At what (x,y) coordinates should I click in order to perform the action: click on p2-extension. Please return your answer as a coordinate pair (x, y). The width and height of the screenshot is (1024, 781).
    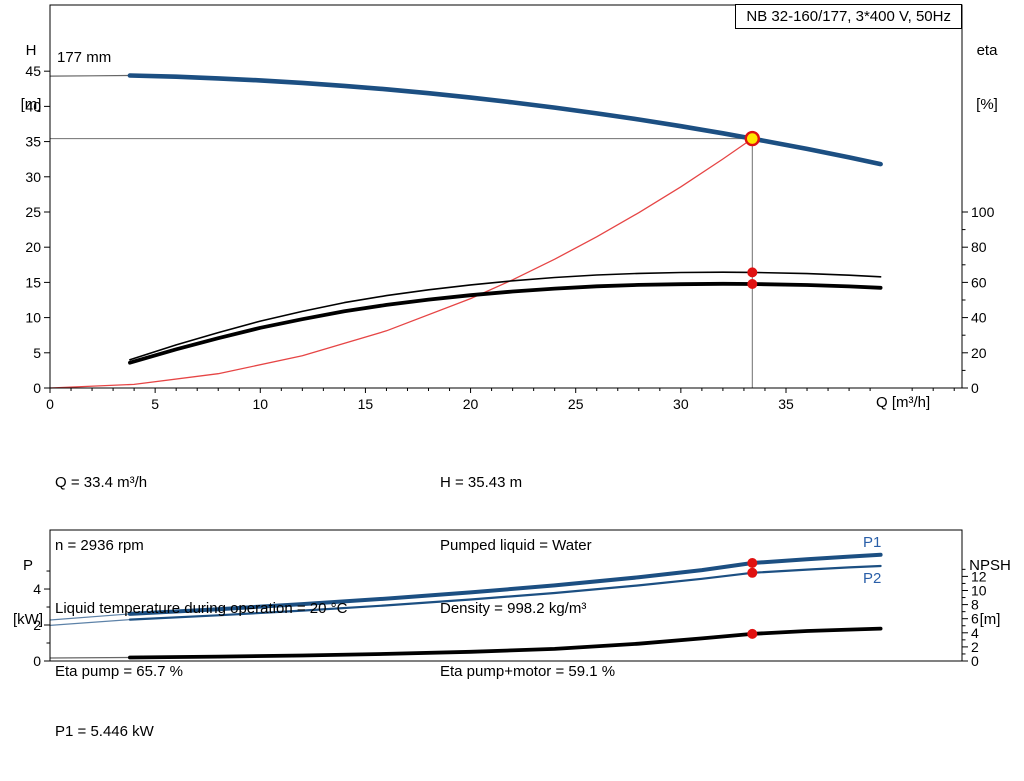
    Looking at the image, I should click on (90, 622).